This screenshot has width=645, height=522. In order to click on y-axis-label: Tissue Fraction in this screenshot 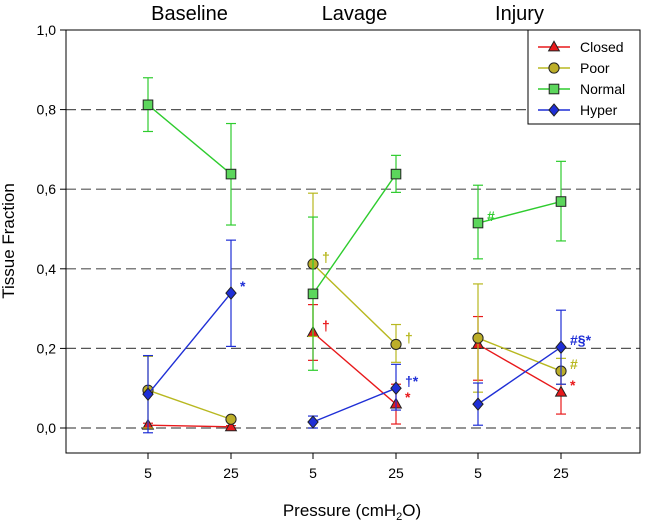, I will do `click(9, 241)`.